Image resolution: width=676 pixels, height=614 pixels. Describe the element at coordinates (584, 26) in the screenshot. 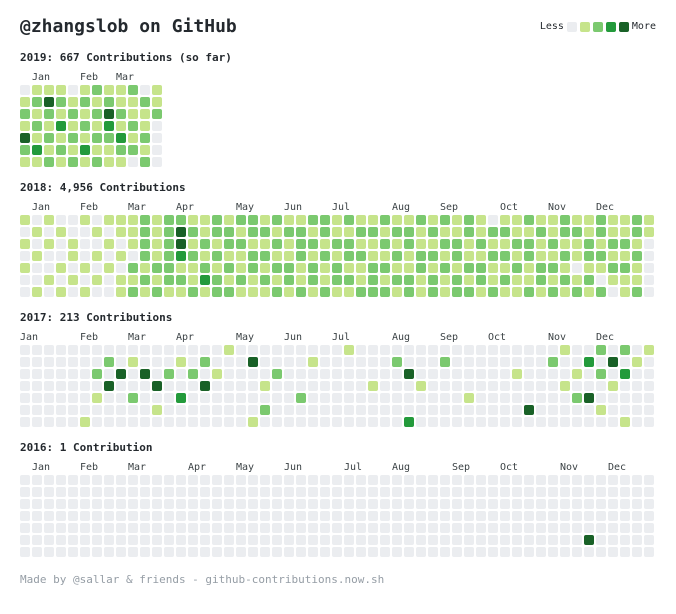

I see `legend-swatch` at that location.